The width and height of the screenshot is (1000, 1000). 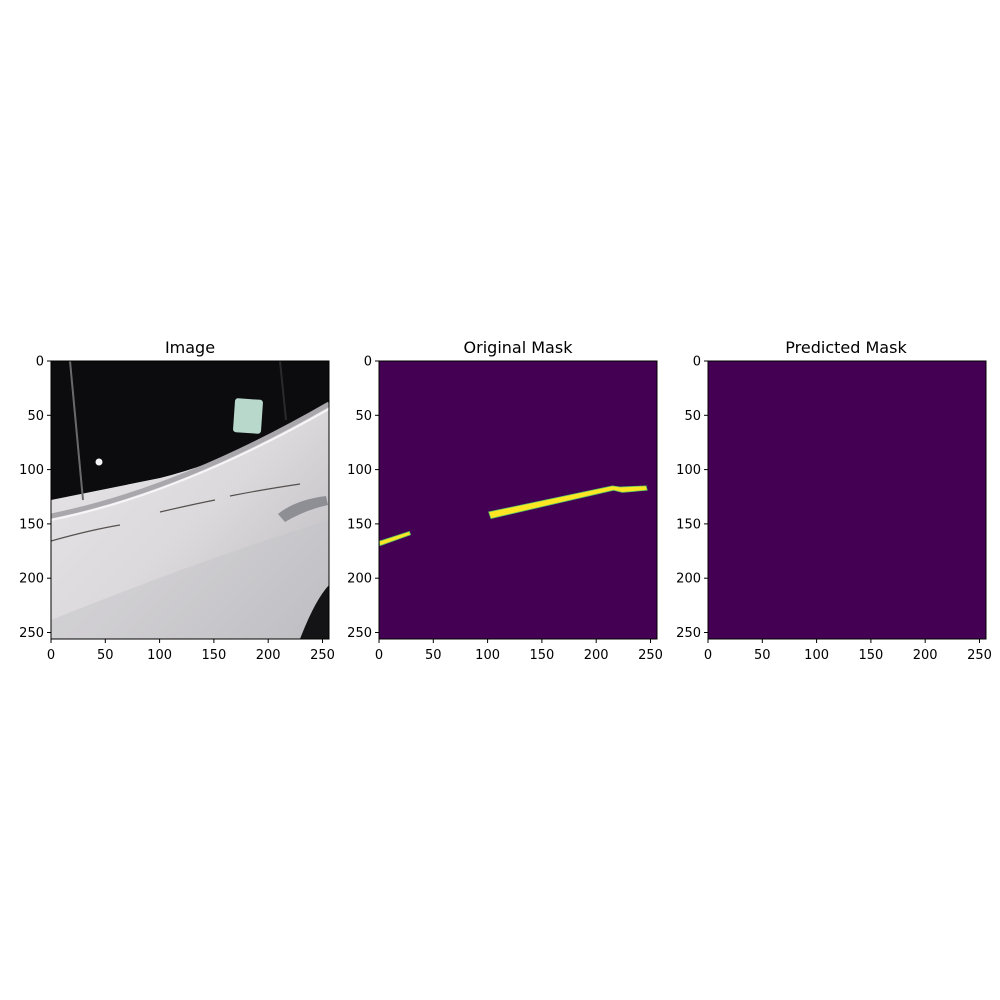 What do you see at coordinates (190, 347) in the screenshot?
I see `panel-title-image: Image` at bounding box center [190, 347].